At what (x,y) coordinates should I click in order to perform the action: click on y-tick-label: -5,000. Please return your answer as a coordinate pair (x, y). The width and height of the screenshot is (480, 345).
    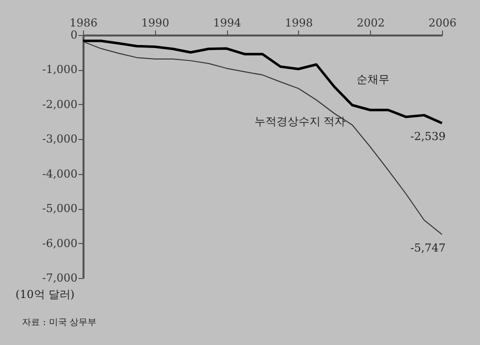
    Looking at the image, I should click on (60, 209).